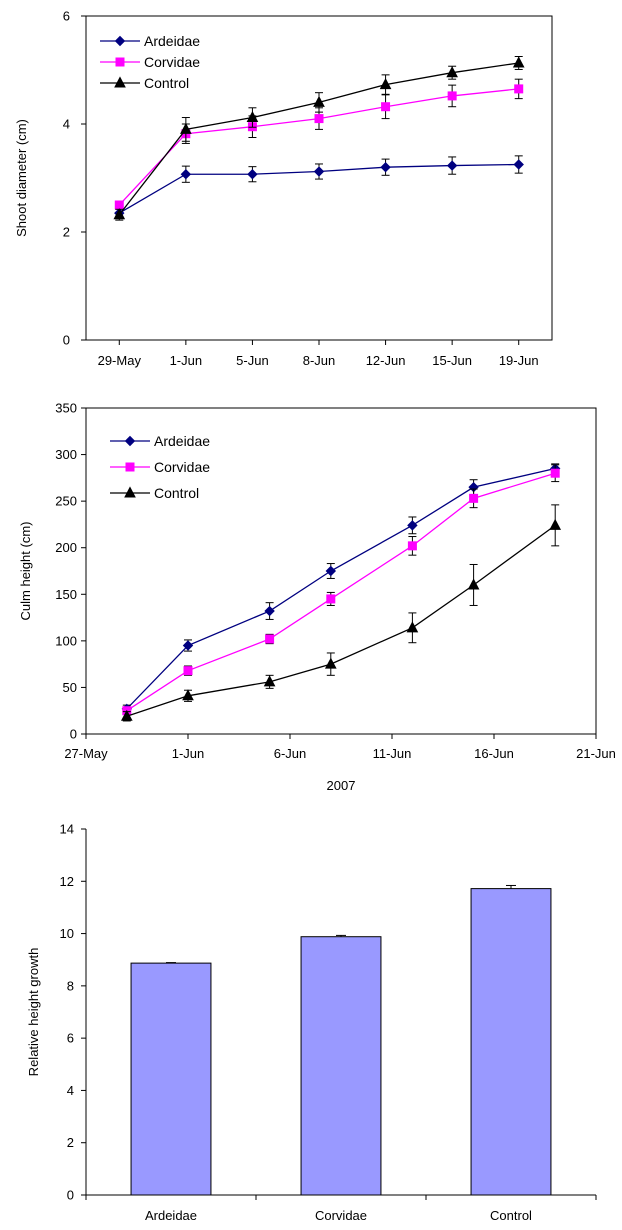 This screenshot has height=1230, width=622. I want to click on chart-3-y-axis-title: Relative height growth, so click(33, 1012).